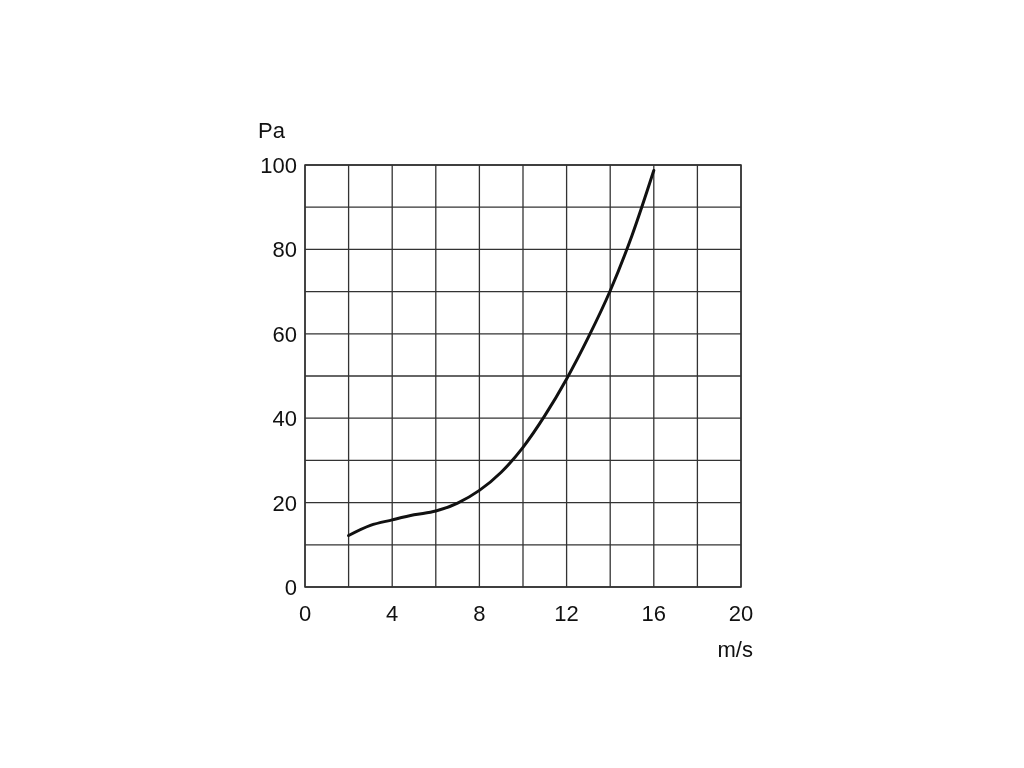 Image resolution: width=1024 pixels, height=768 pixels. I want to click on x-axis-title: m/s, so click(735, 649).